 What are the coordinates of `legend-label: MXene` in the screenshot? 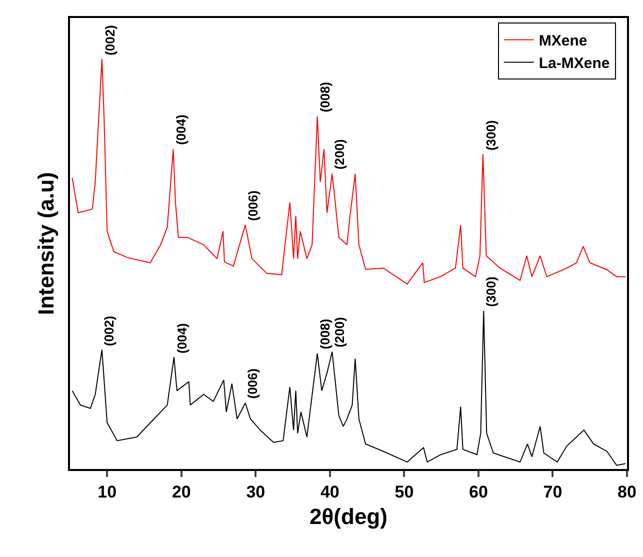 It's located at (563, 41).